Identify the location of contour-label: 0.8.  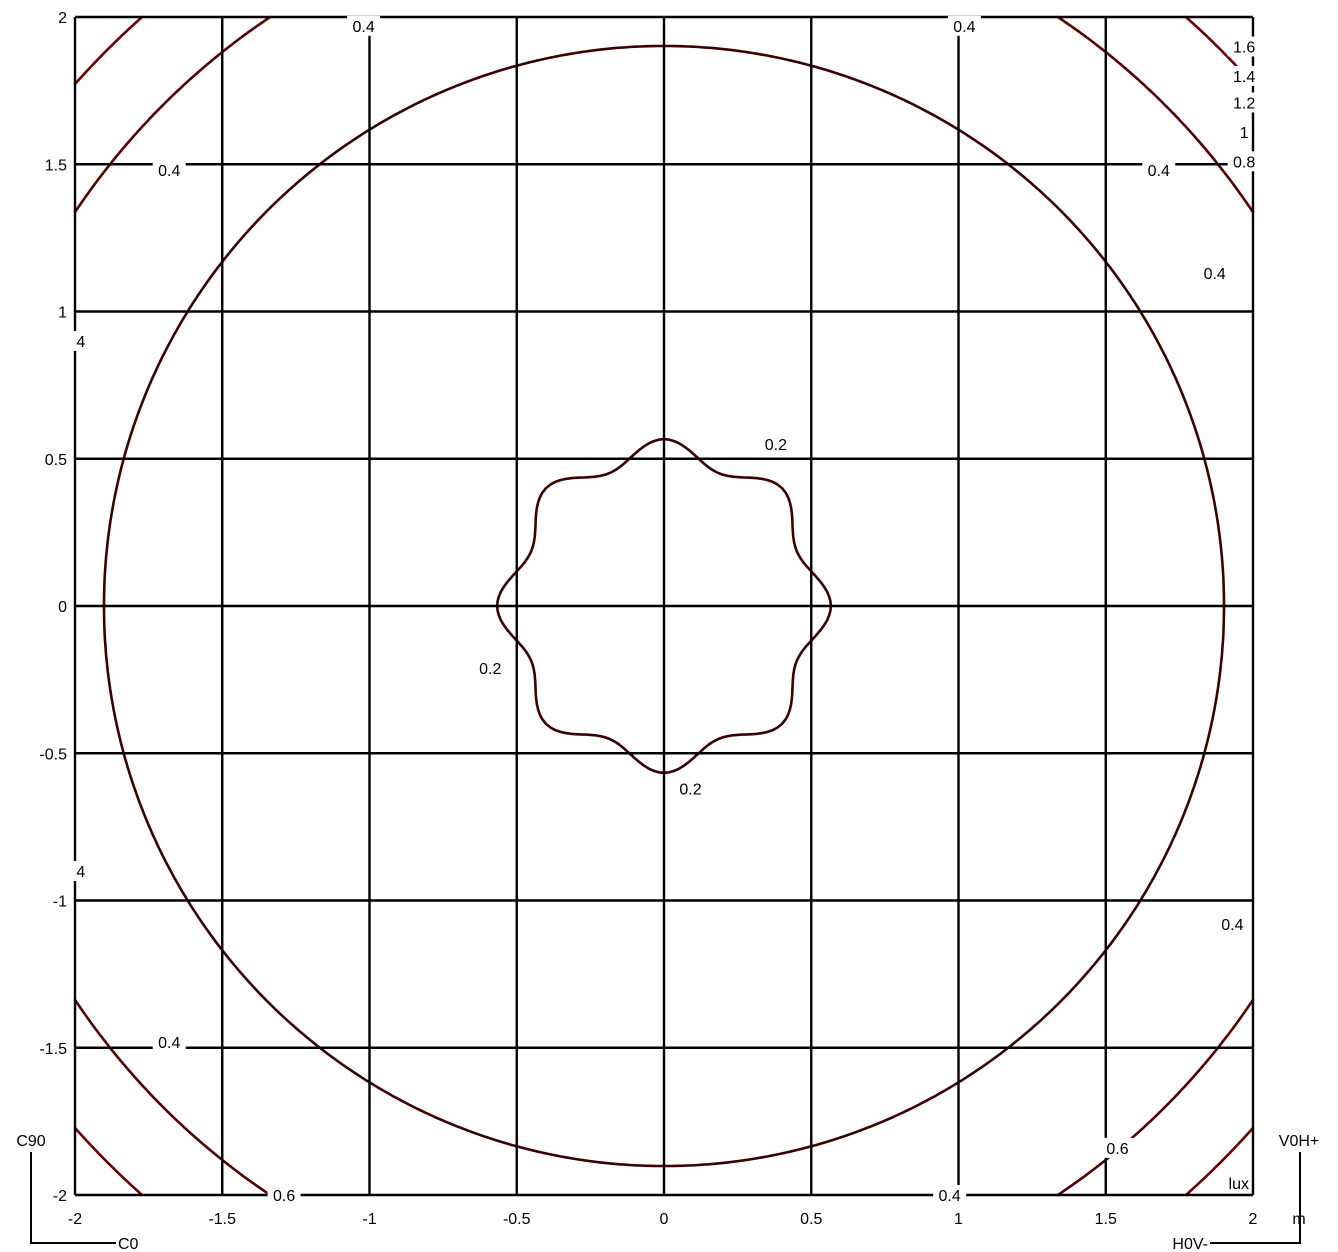
(1244, 162).